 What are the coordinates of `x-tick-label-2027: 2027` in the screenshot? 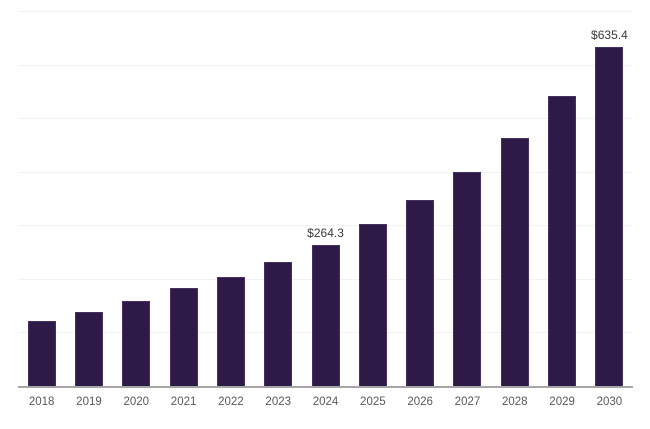 It's located at (467, 402).